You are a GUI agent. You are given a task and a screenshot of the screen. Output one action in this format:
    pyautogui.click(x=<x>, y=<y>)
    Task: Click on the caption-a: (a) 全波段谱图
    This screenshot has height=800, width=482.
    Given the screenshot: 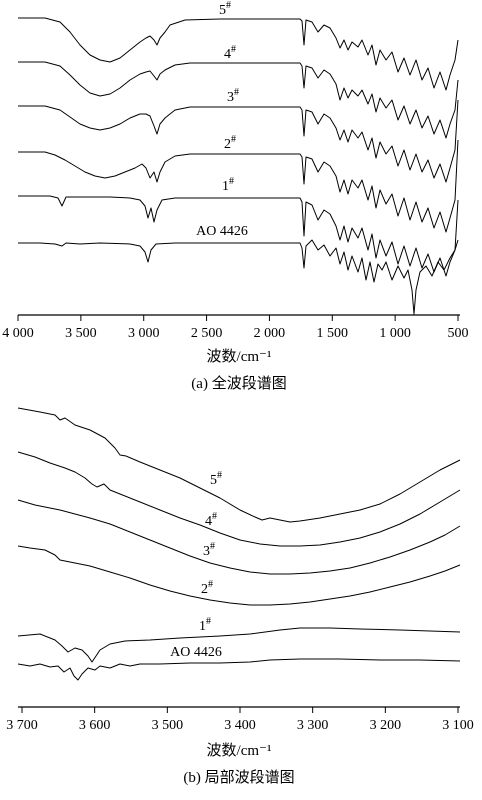 What is the action you would take?
    pyautogui.click(x=238, y=383)
    